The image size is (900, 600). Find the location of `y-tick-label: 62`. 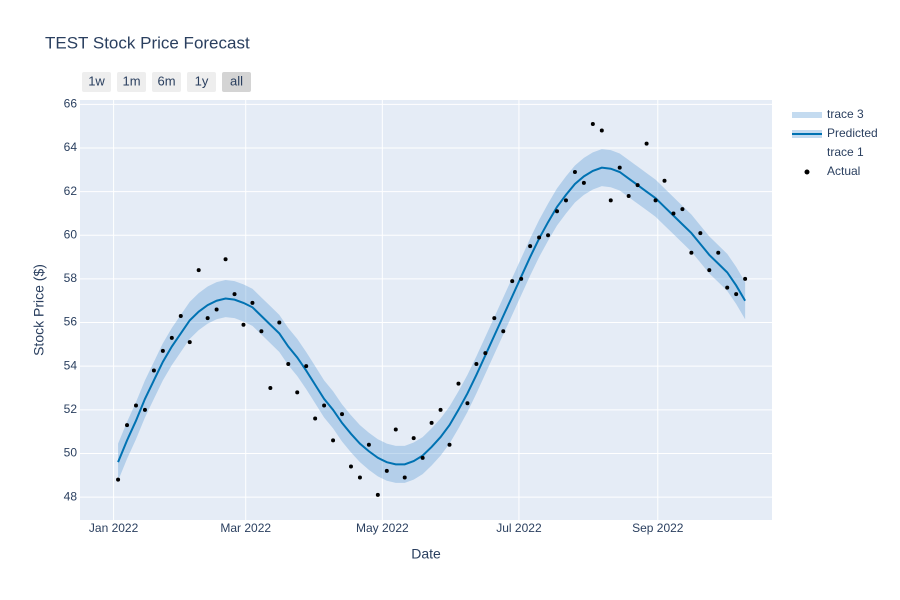

y-tick-label: 62 is located at coordinates (71, 191).